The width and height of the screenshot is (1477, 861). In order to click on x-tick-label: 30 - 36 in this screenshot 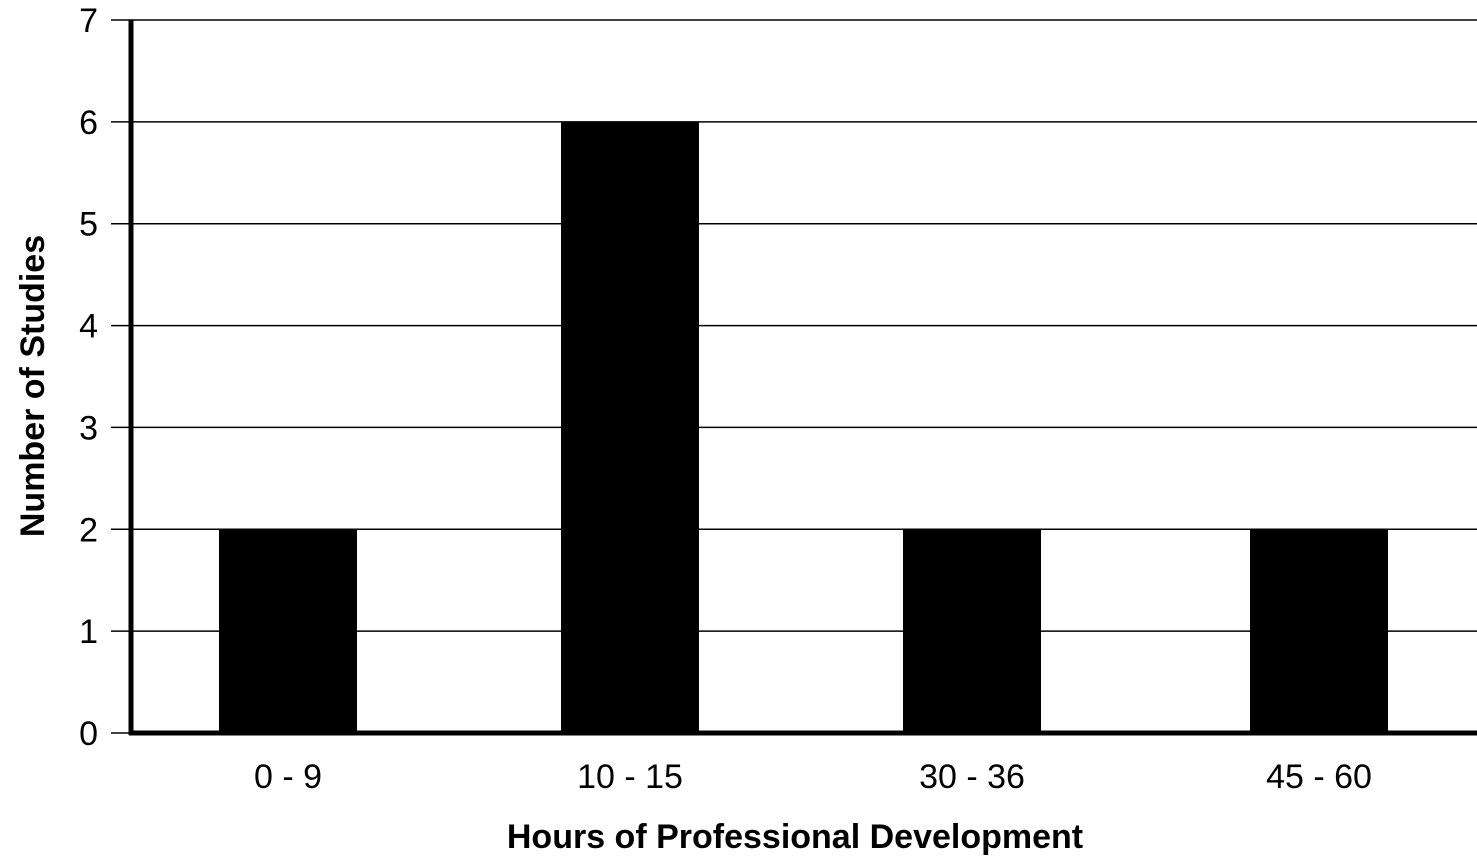, I will do `click(972, 777)`.